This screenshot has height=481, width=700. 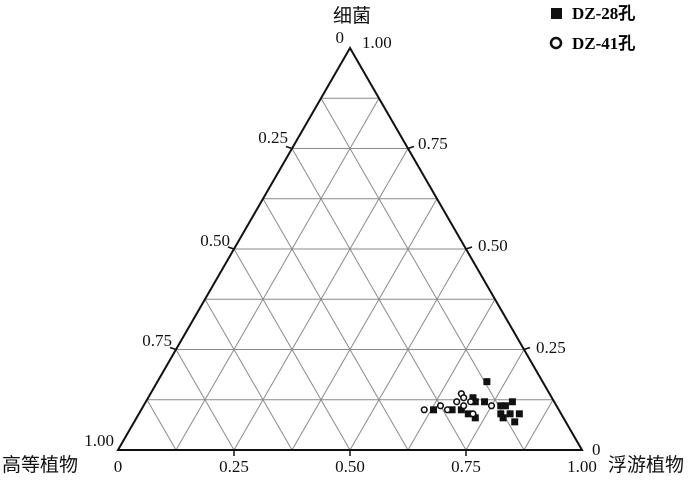 I want to click on data-points, so click(x=471, y=402).